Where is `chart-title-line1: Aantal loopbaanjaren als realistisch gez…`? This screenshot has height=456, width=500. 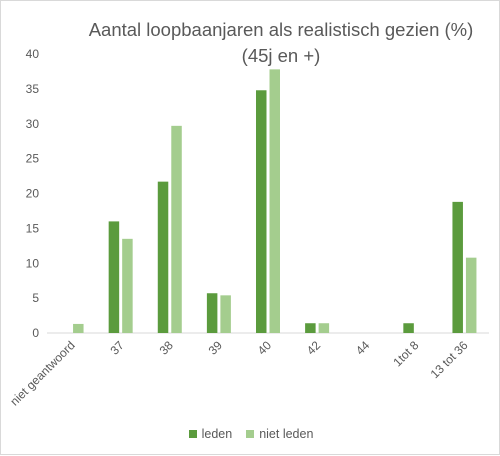 chart-title-line1: Aantal loopbaanjaren als realistisch gez… is located at coordinates (281, 29).